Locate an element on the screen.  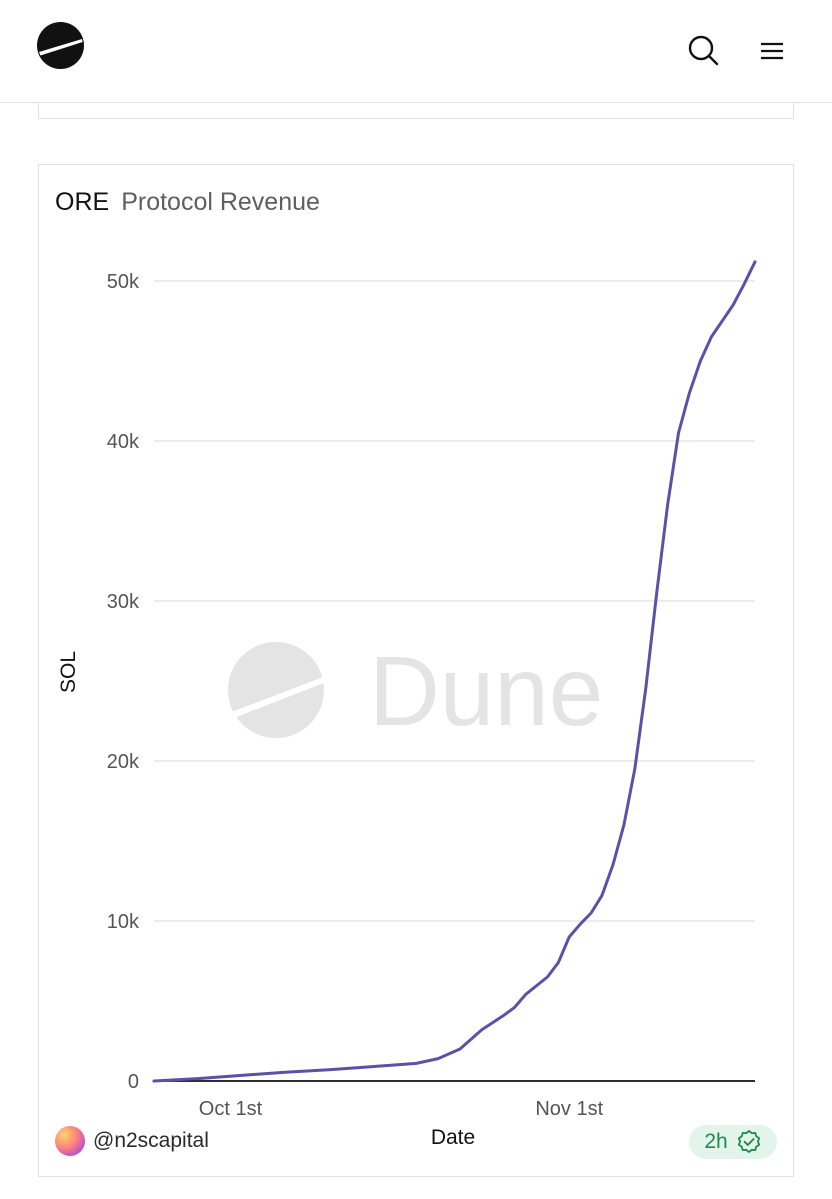
y-tick-label: 50k is located at coordinates (123, 282).